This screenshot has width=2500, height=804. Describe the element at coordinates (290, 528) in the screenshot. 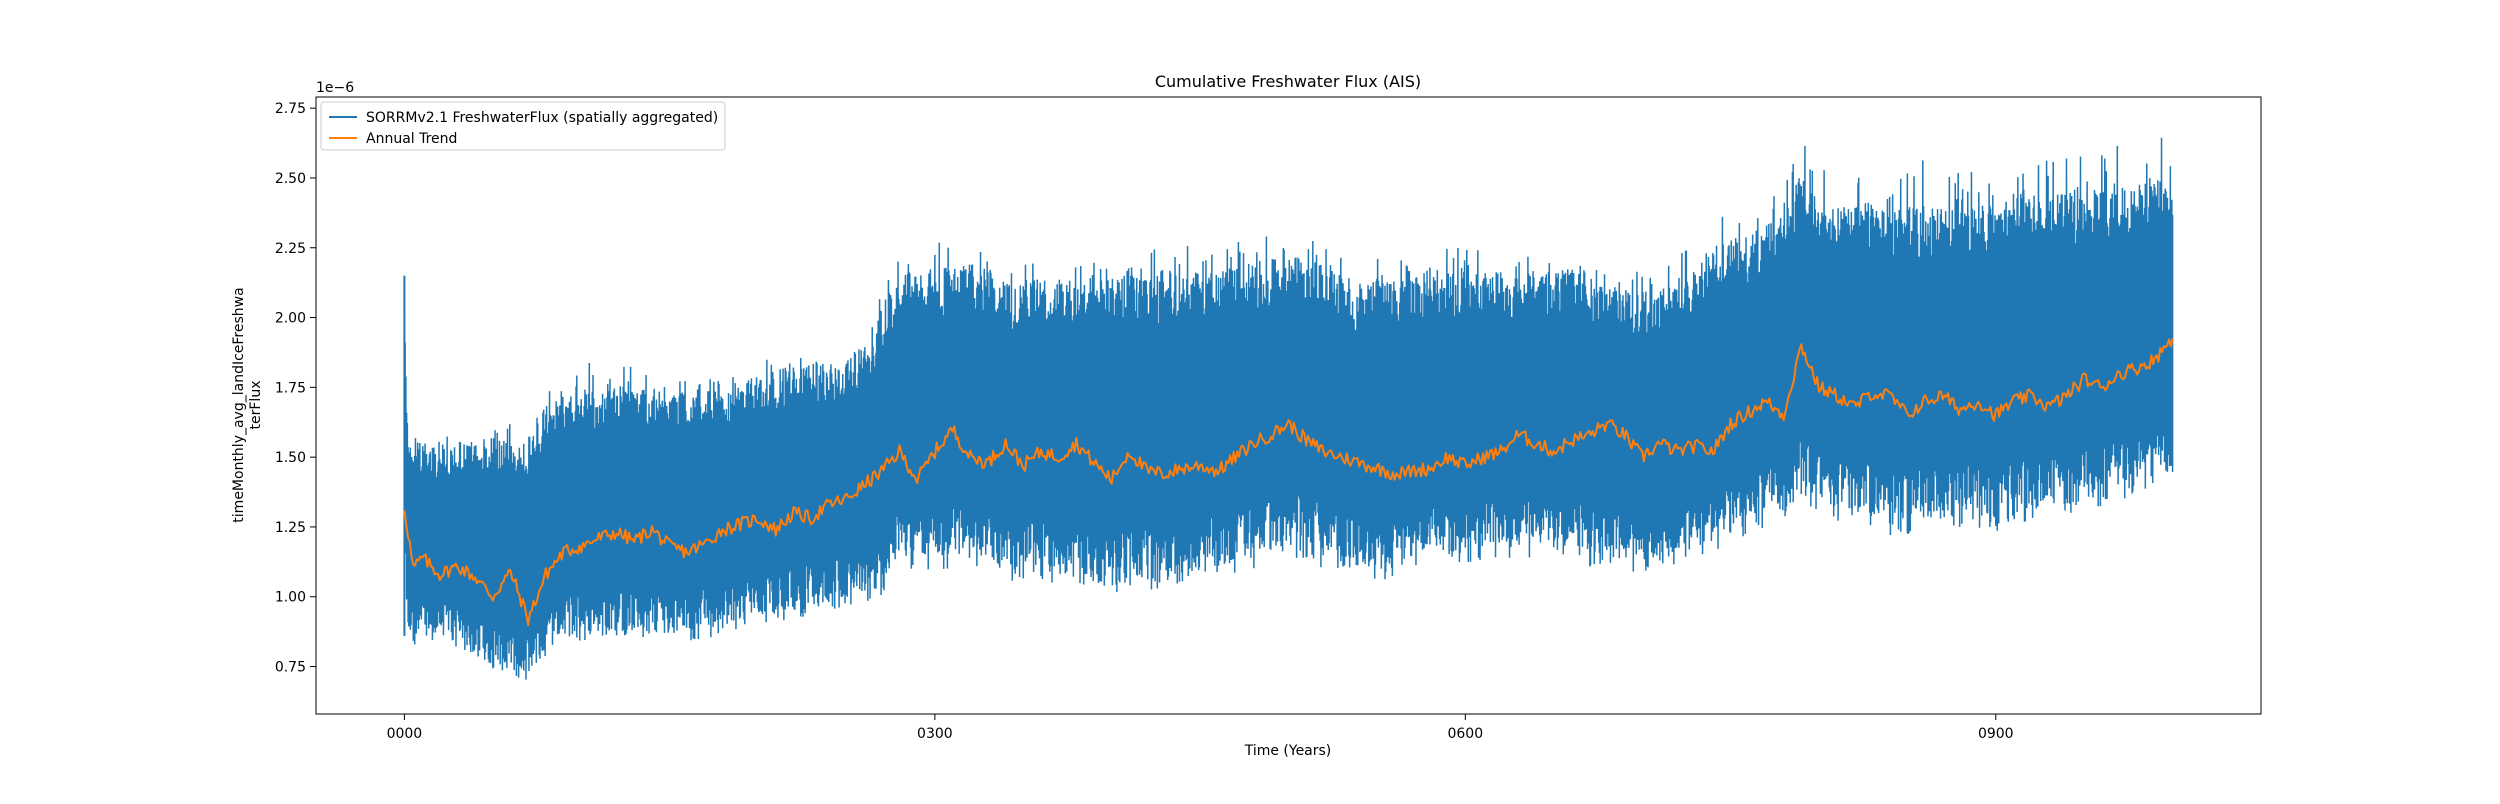

I see `y-tick-label: 1.25` at that location.